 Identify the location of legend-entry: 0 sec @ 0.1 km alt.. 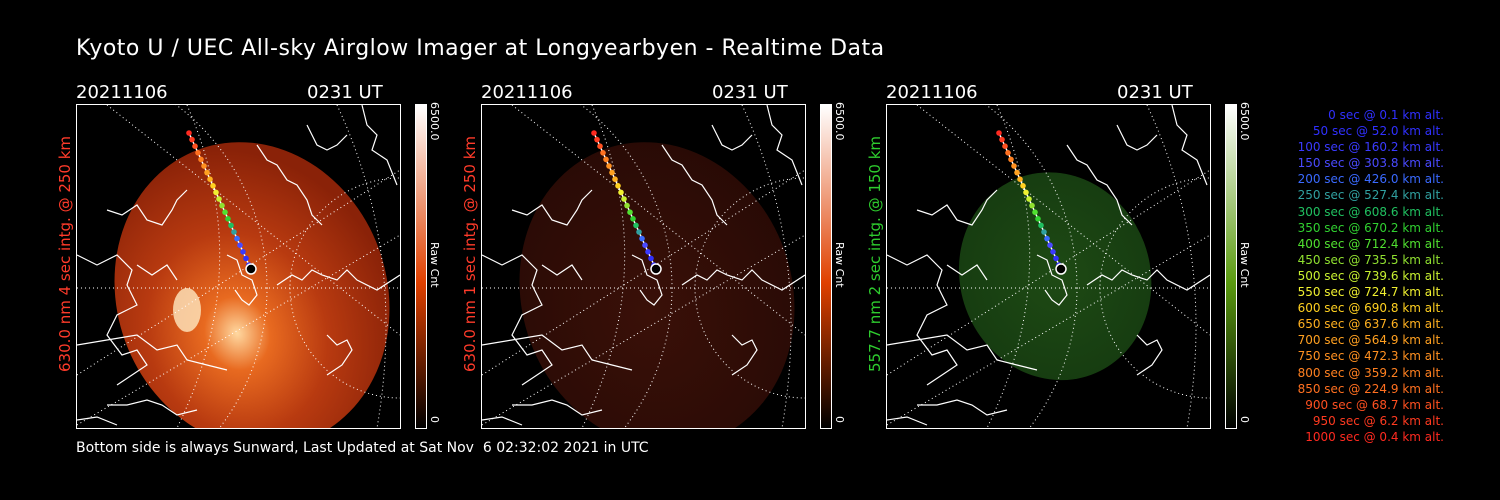
(1386, 115).